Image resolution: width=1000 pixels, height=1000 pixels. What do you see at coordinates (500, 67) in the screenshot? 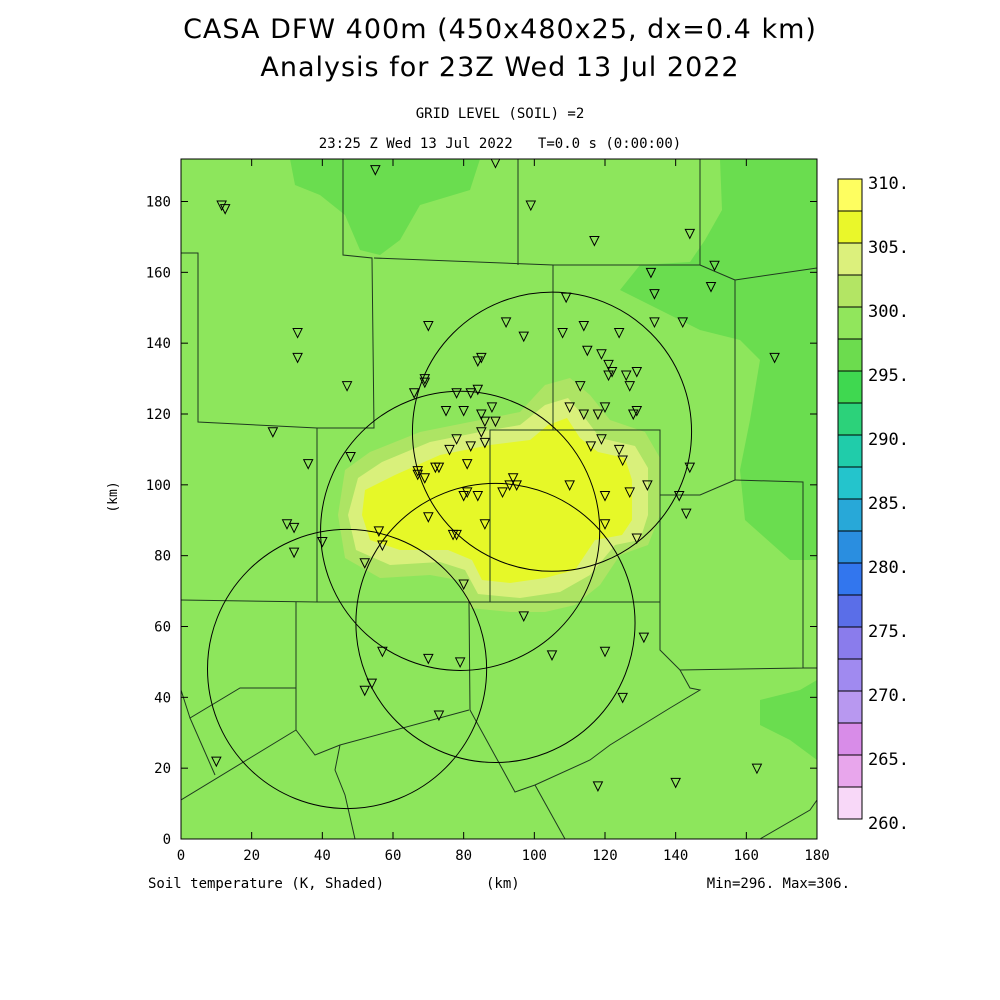
I see `chart-subtitle: Analysis for 23Z Wed 13 Jul 2022` at bounding box center [500, 67].